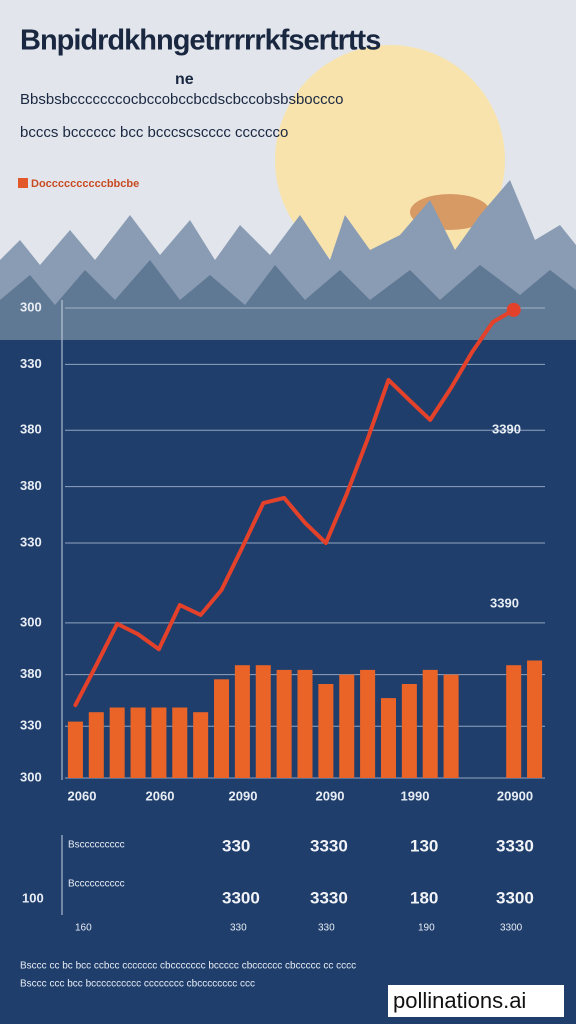 The width and height of the screenshot is (576, 1024). I want to click on watermark: pollinations.ai, so click(459, 1000).